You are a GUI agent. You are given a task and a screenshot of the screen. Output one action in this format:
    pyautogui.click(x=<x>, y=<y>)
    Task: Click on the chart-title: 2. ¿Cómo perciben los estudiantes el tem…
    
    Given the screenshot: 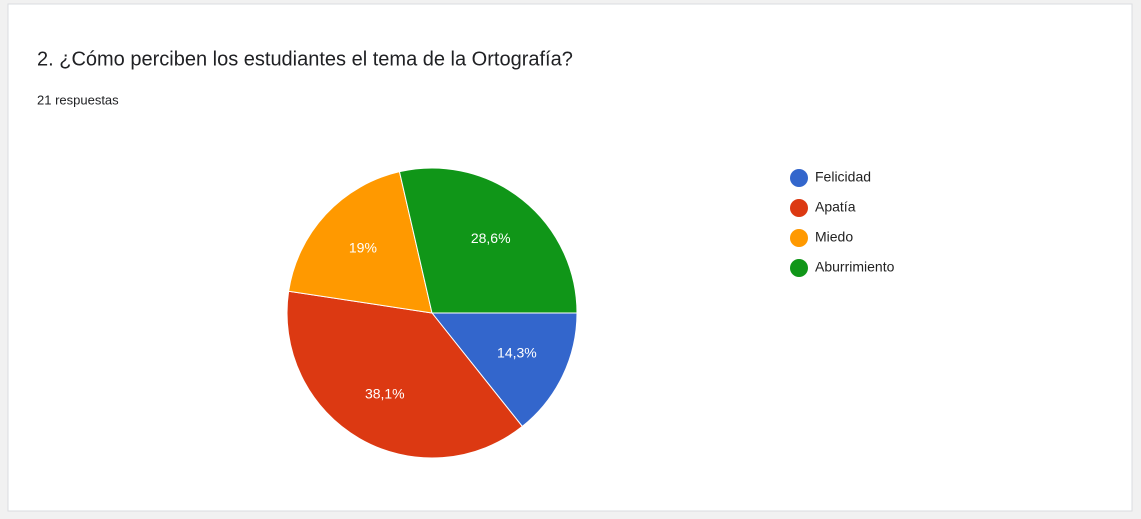 What is the action you would take?
    pyautogui.click(x=305, y=59)
    